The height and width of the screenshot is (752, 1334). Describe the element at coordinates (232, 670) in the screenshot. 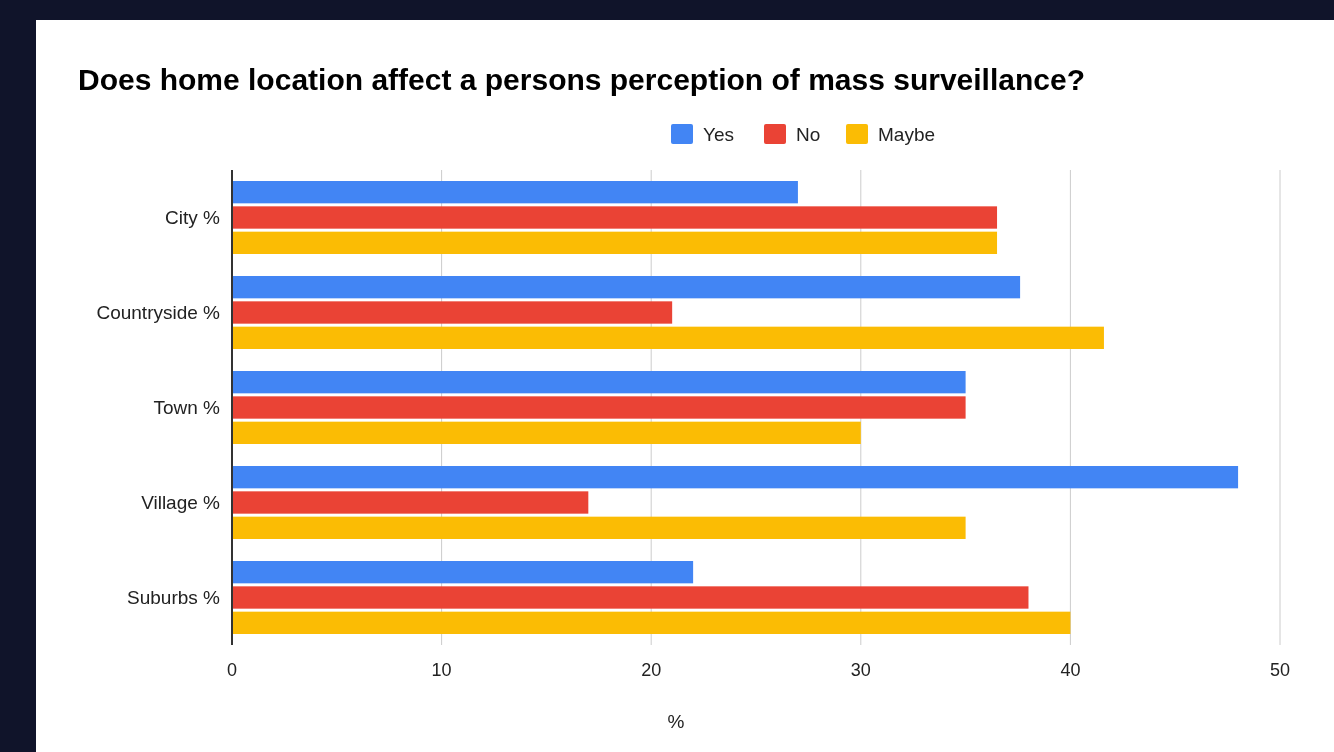

I see `x-tick-label: 0` at that location.